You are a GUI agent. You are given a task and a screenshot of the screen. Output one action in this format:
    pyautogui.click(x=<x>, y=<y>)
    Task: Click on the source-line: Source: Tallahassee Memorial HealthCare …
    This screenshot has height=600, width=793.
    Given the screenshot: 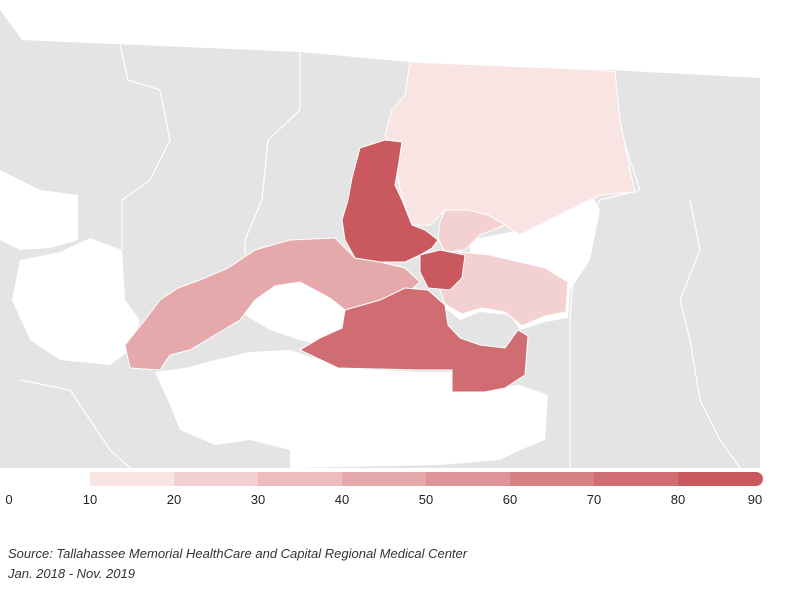 What is the action you would take?
    pyautogui.click(x=238, y=553)
    